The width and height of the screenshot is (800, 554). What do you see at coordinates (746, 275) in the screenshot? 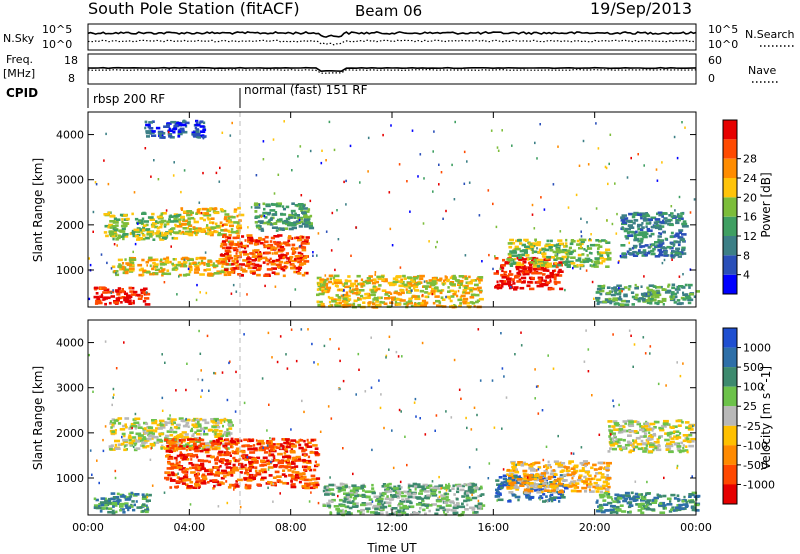
I see `power-colorbar-tick-label: 4` at bounding box center [746, 275].